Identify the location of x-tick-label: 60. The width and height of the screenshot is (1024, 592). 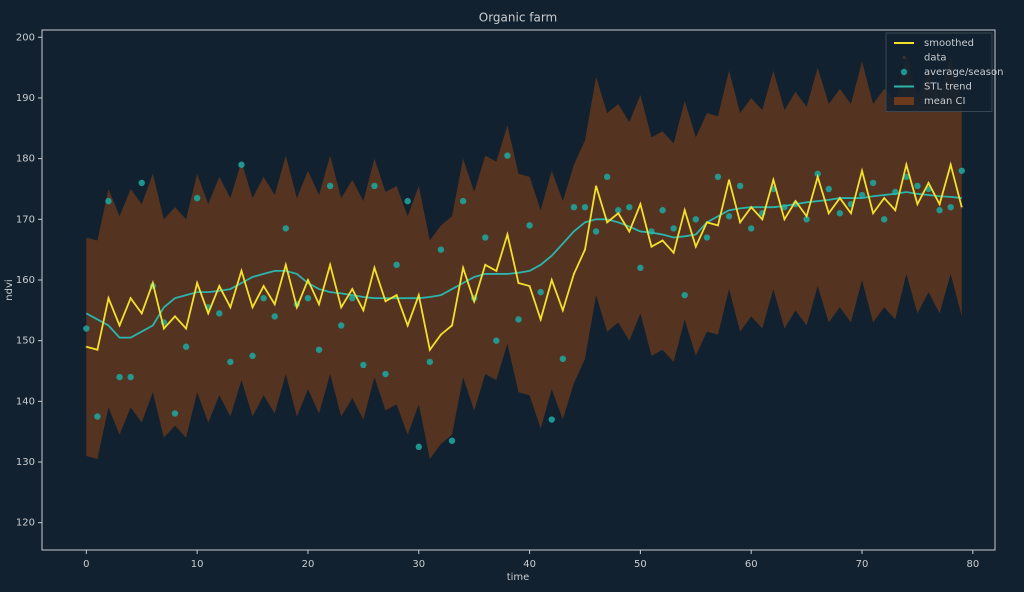
(751, 564).